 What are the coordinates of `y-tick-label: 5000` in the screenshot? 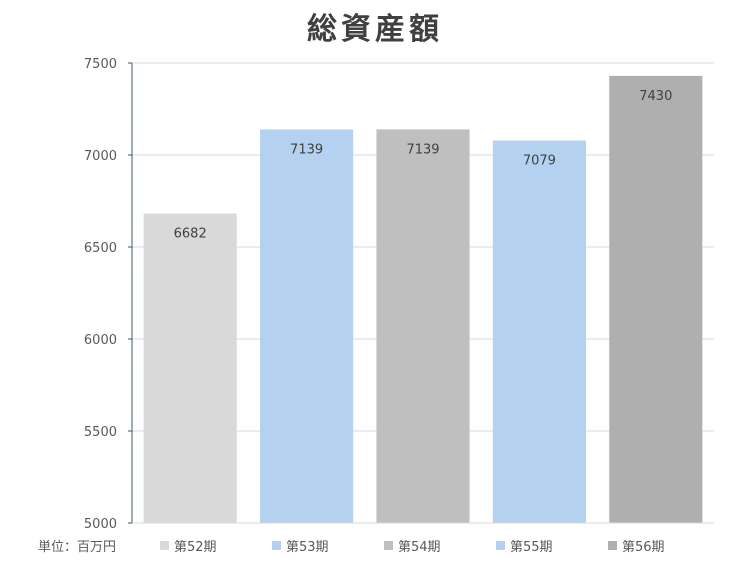 It's located at (100, 524).